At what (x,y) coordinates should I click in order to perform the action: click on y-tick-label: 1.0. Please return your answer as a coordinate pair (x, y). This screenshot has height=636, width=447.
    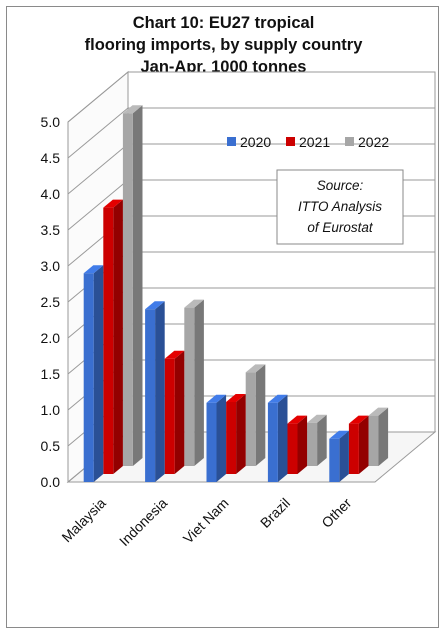
    Looking at the image, I should click on (51, 410).